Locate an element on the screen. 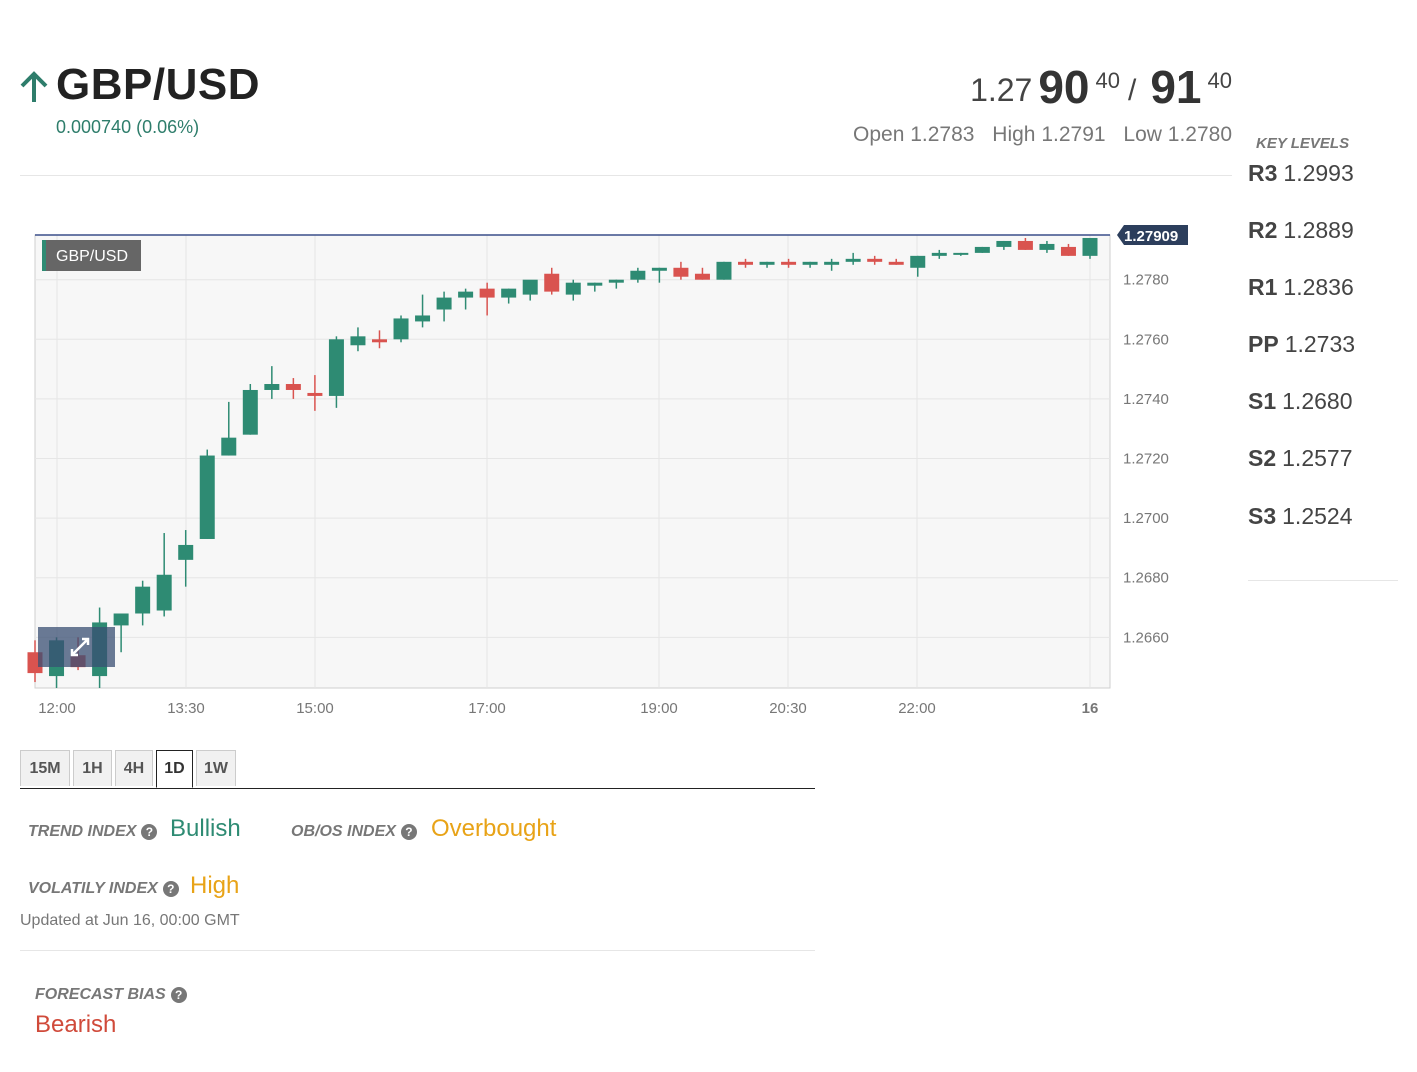 The image size is (1417, 1072). ask-fraction: 40 is located at coordinates (1219, 80).